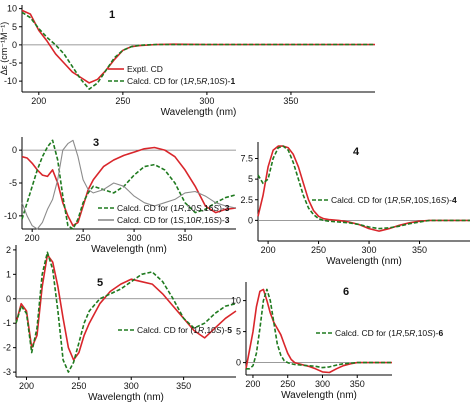  Describe the element at coordinates (4, 49) in the screenshot. I see `y-axis-title: Δε (cm⁻¹M⁻¹)` at that location.